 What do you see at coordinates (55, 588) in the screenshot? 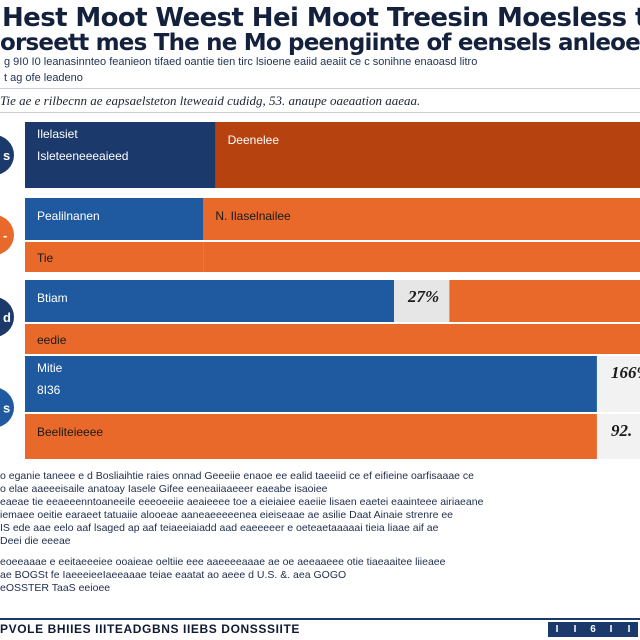
I see `footnote-line: eOSSTER TaaS eeioee` at bounding box center [55, 588].